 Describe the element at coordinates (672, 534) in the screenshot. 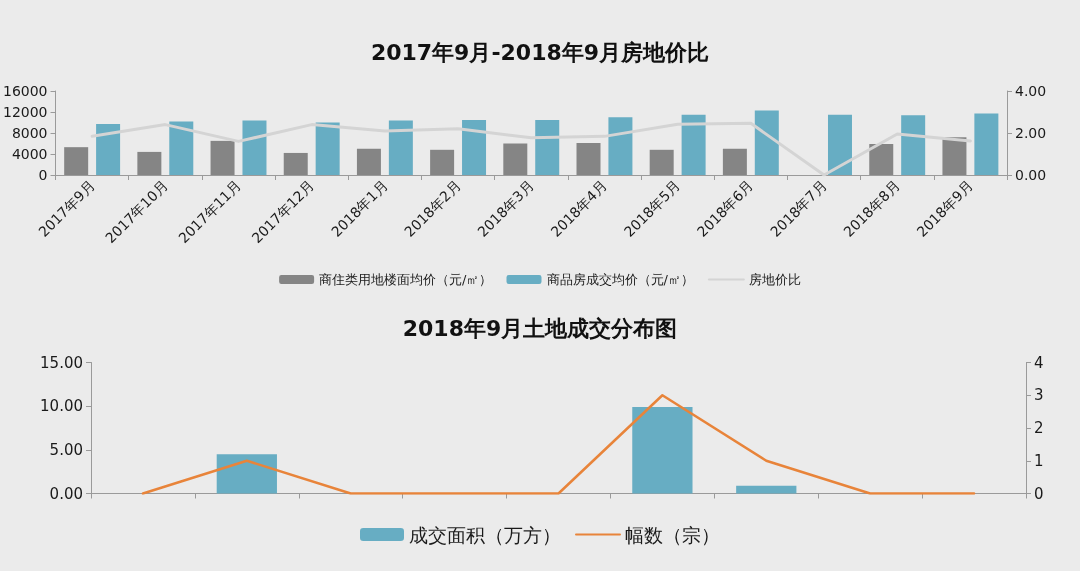

I see `legend-label: 幅数（宗）` at that location.